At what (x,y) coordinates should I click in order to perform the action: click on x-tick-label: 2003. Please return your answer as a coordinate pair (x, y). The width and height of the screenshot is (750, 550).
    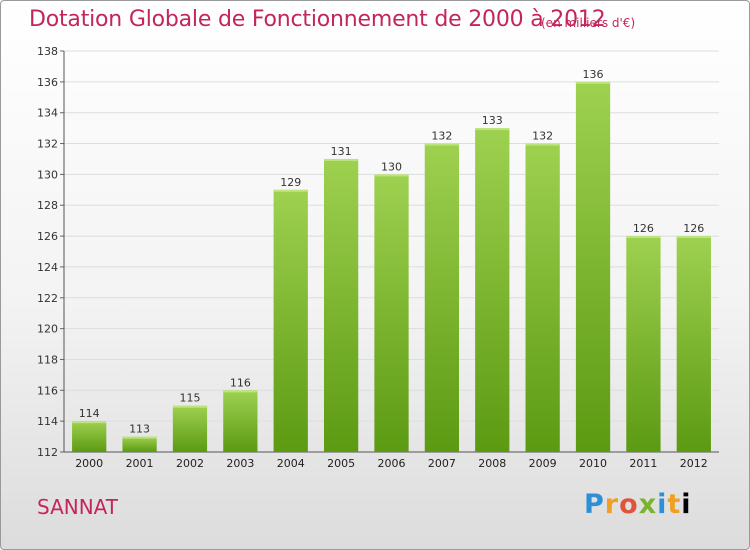
    Looking at the image, I should click on (240, 463).